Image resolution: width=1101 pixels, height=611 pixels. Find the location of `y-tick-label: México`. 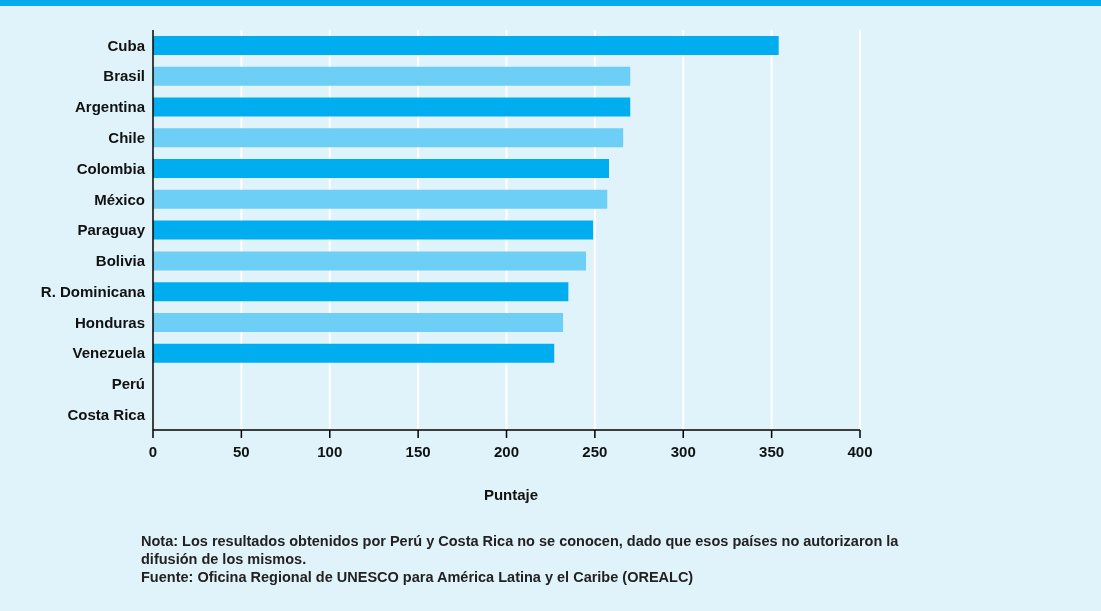

y-tick-label: México is located at coordinates (119, 199).